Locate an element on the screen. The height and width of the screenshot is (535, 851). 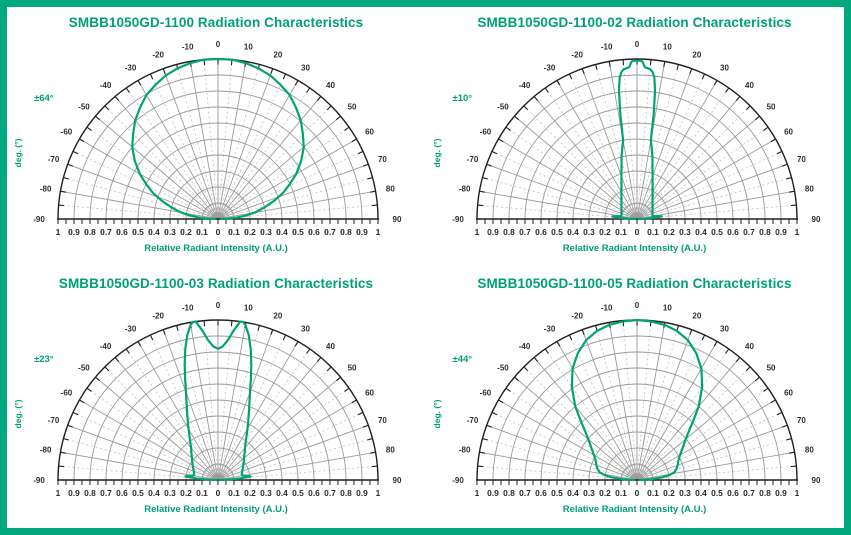
angle-tick-label: 60 is located at coordinates (788, 392).